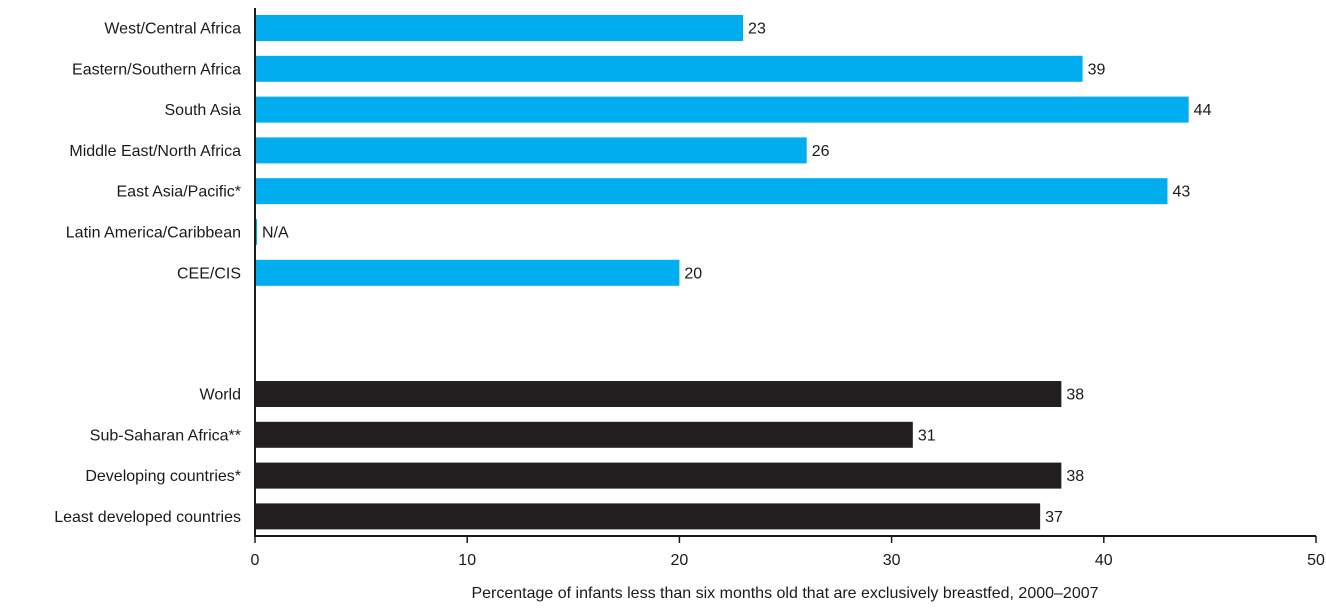  Describe the element at coordinates (757, 29) in the screenshot. I see `data-label: 23` at that location.